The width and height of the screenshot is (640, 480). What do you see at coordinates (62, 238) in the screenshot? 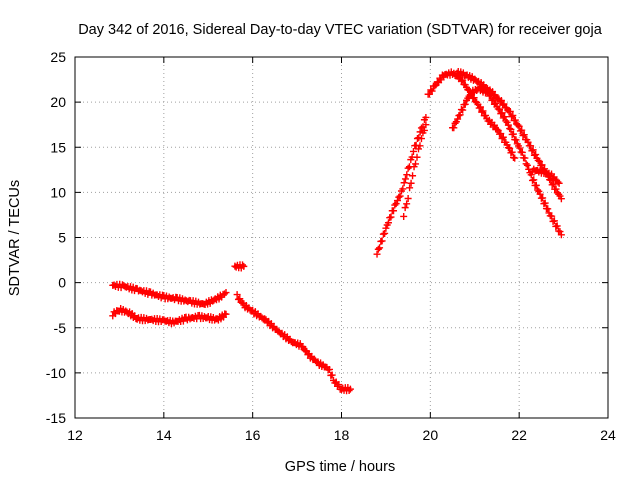
I see `y-tick-label: 5` at bounding box center [62, 238].